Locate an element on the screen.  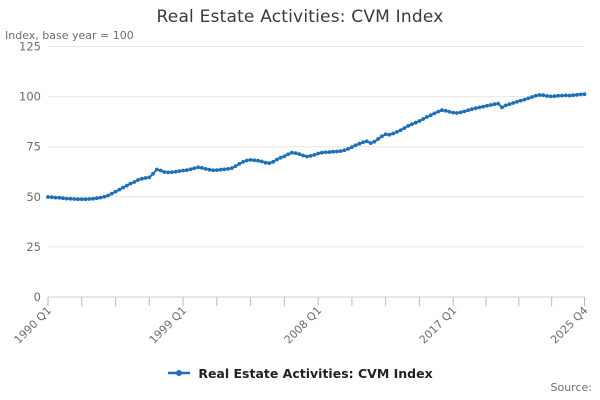
y-tick-label: 50 is located at coordinates (33, 197).